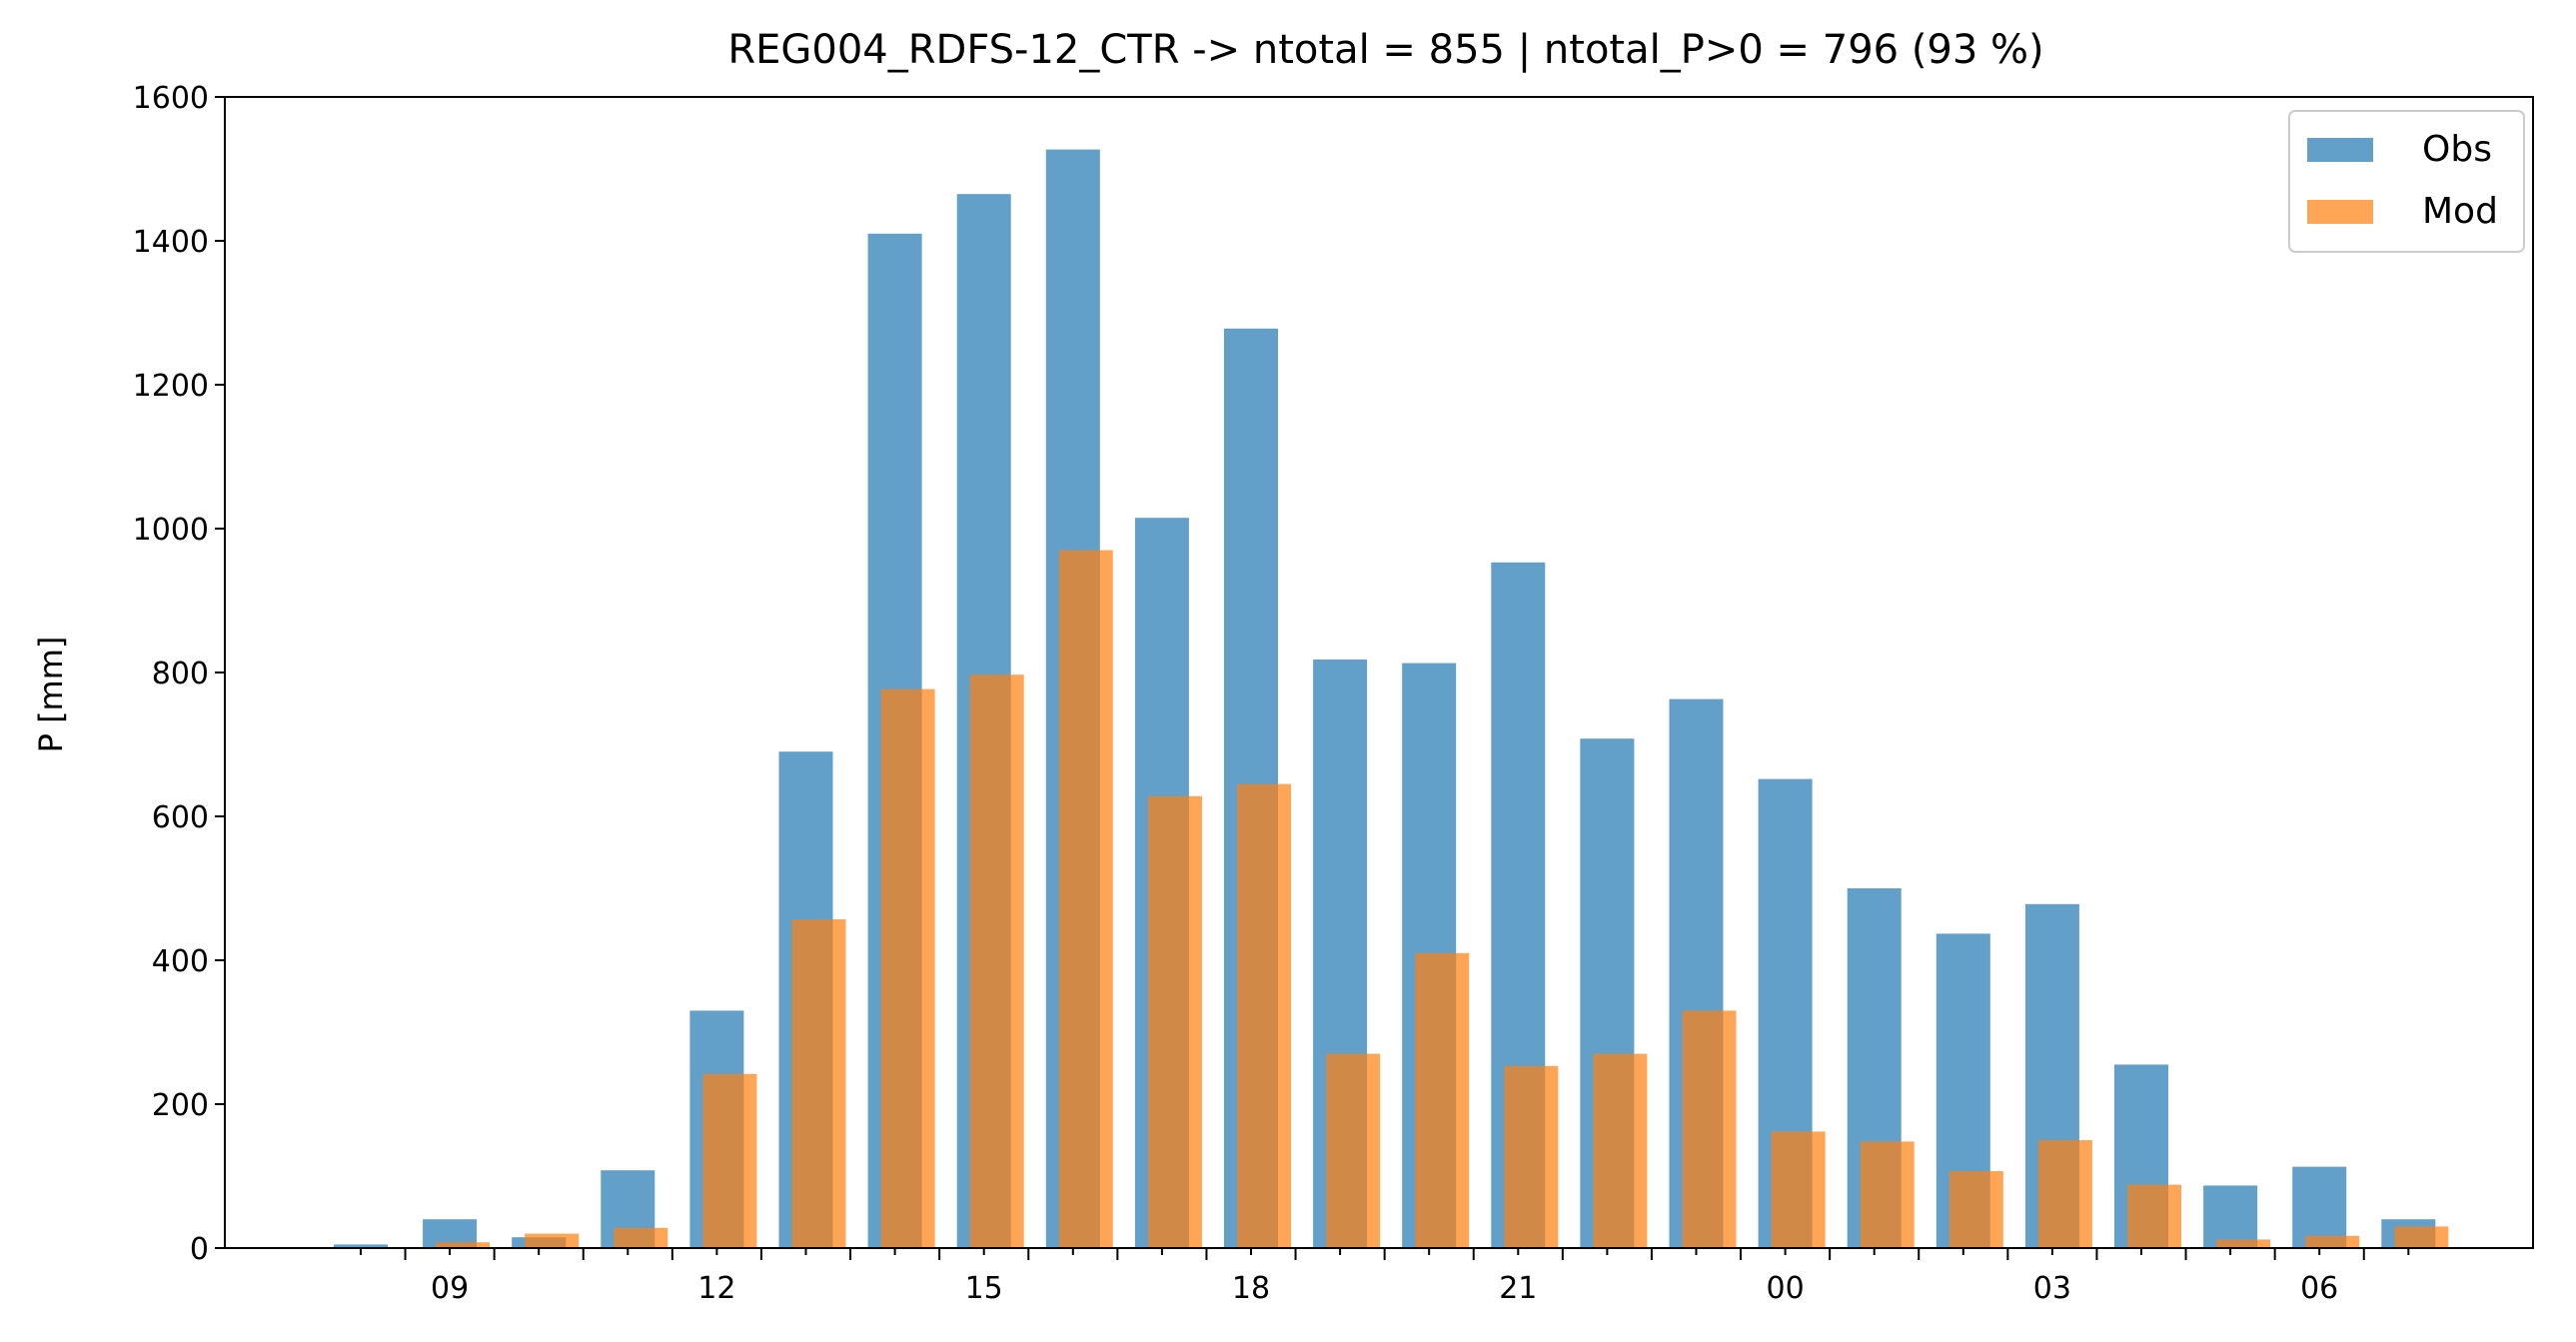 The image size is (2576, 1342). Describe the element at coordinates (180, 1105) in the screenshot. I see `y-tick-label: 200` at that location.